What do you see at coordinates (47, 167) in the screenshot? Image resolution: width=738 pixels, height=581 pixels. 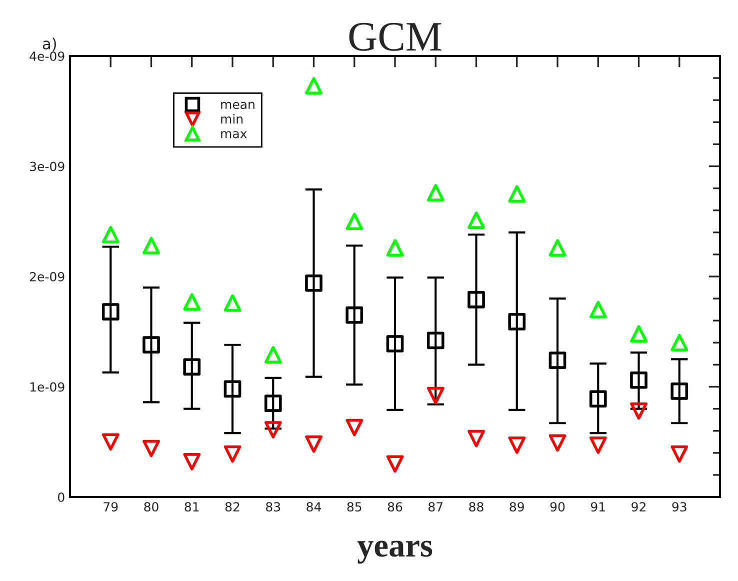 I see `y-tick-label: 3e-09` at bounding box center [47, 167].